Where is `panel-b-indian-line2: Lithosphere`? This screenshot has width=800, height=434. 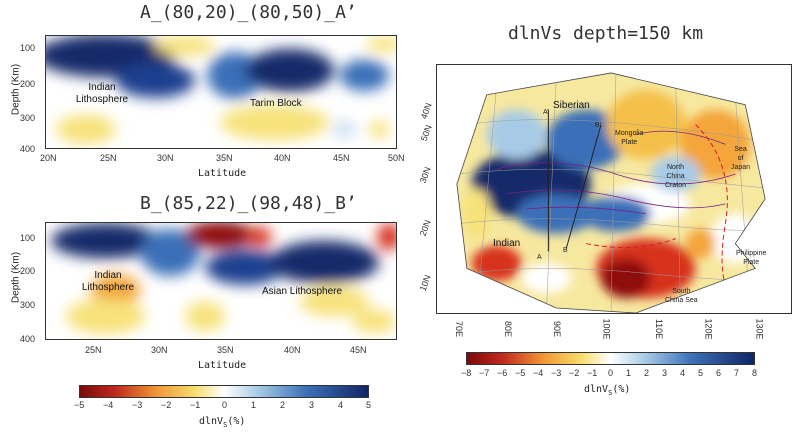
panel-b-indian-line2: Lithosphere is located at coordinates (108, 287).